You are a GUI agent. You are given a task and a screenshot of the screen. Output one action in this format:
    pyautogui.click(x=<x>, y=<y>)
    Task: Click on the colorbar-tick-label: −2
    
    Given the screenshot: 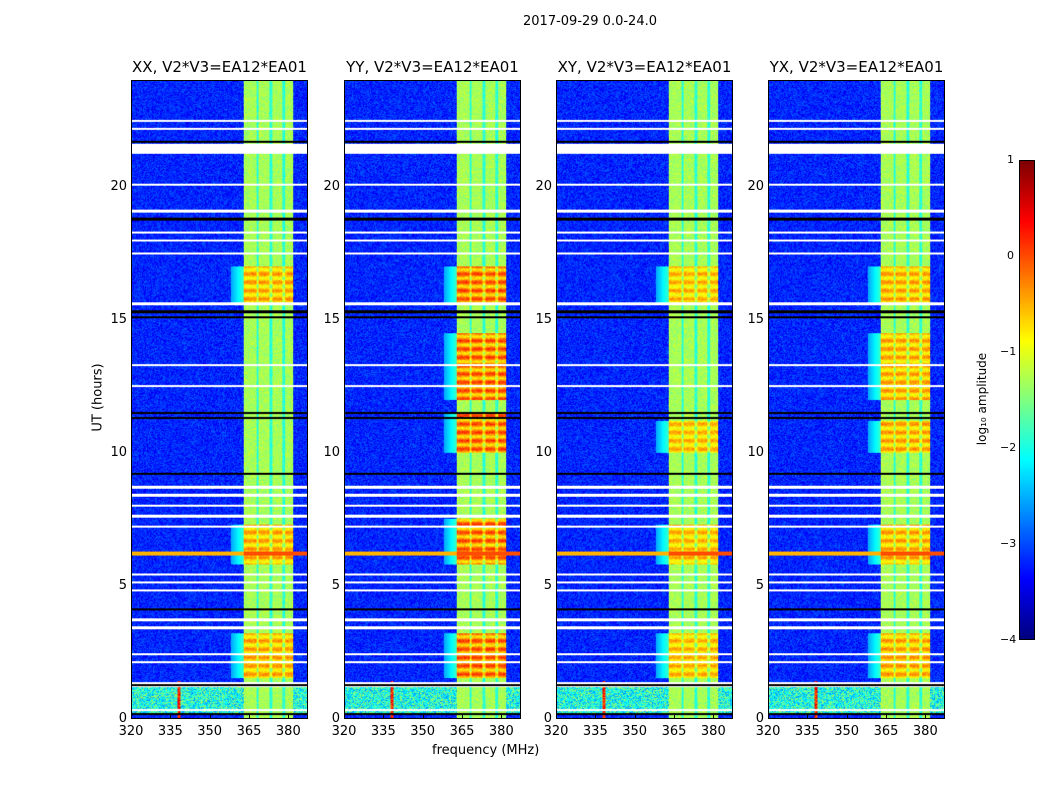 What is the action you would take?
    pyautogui.click(x=1008, y=447)
    